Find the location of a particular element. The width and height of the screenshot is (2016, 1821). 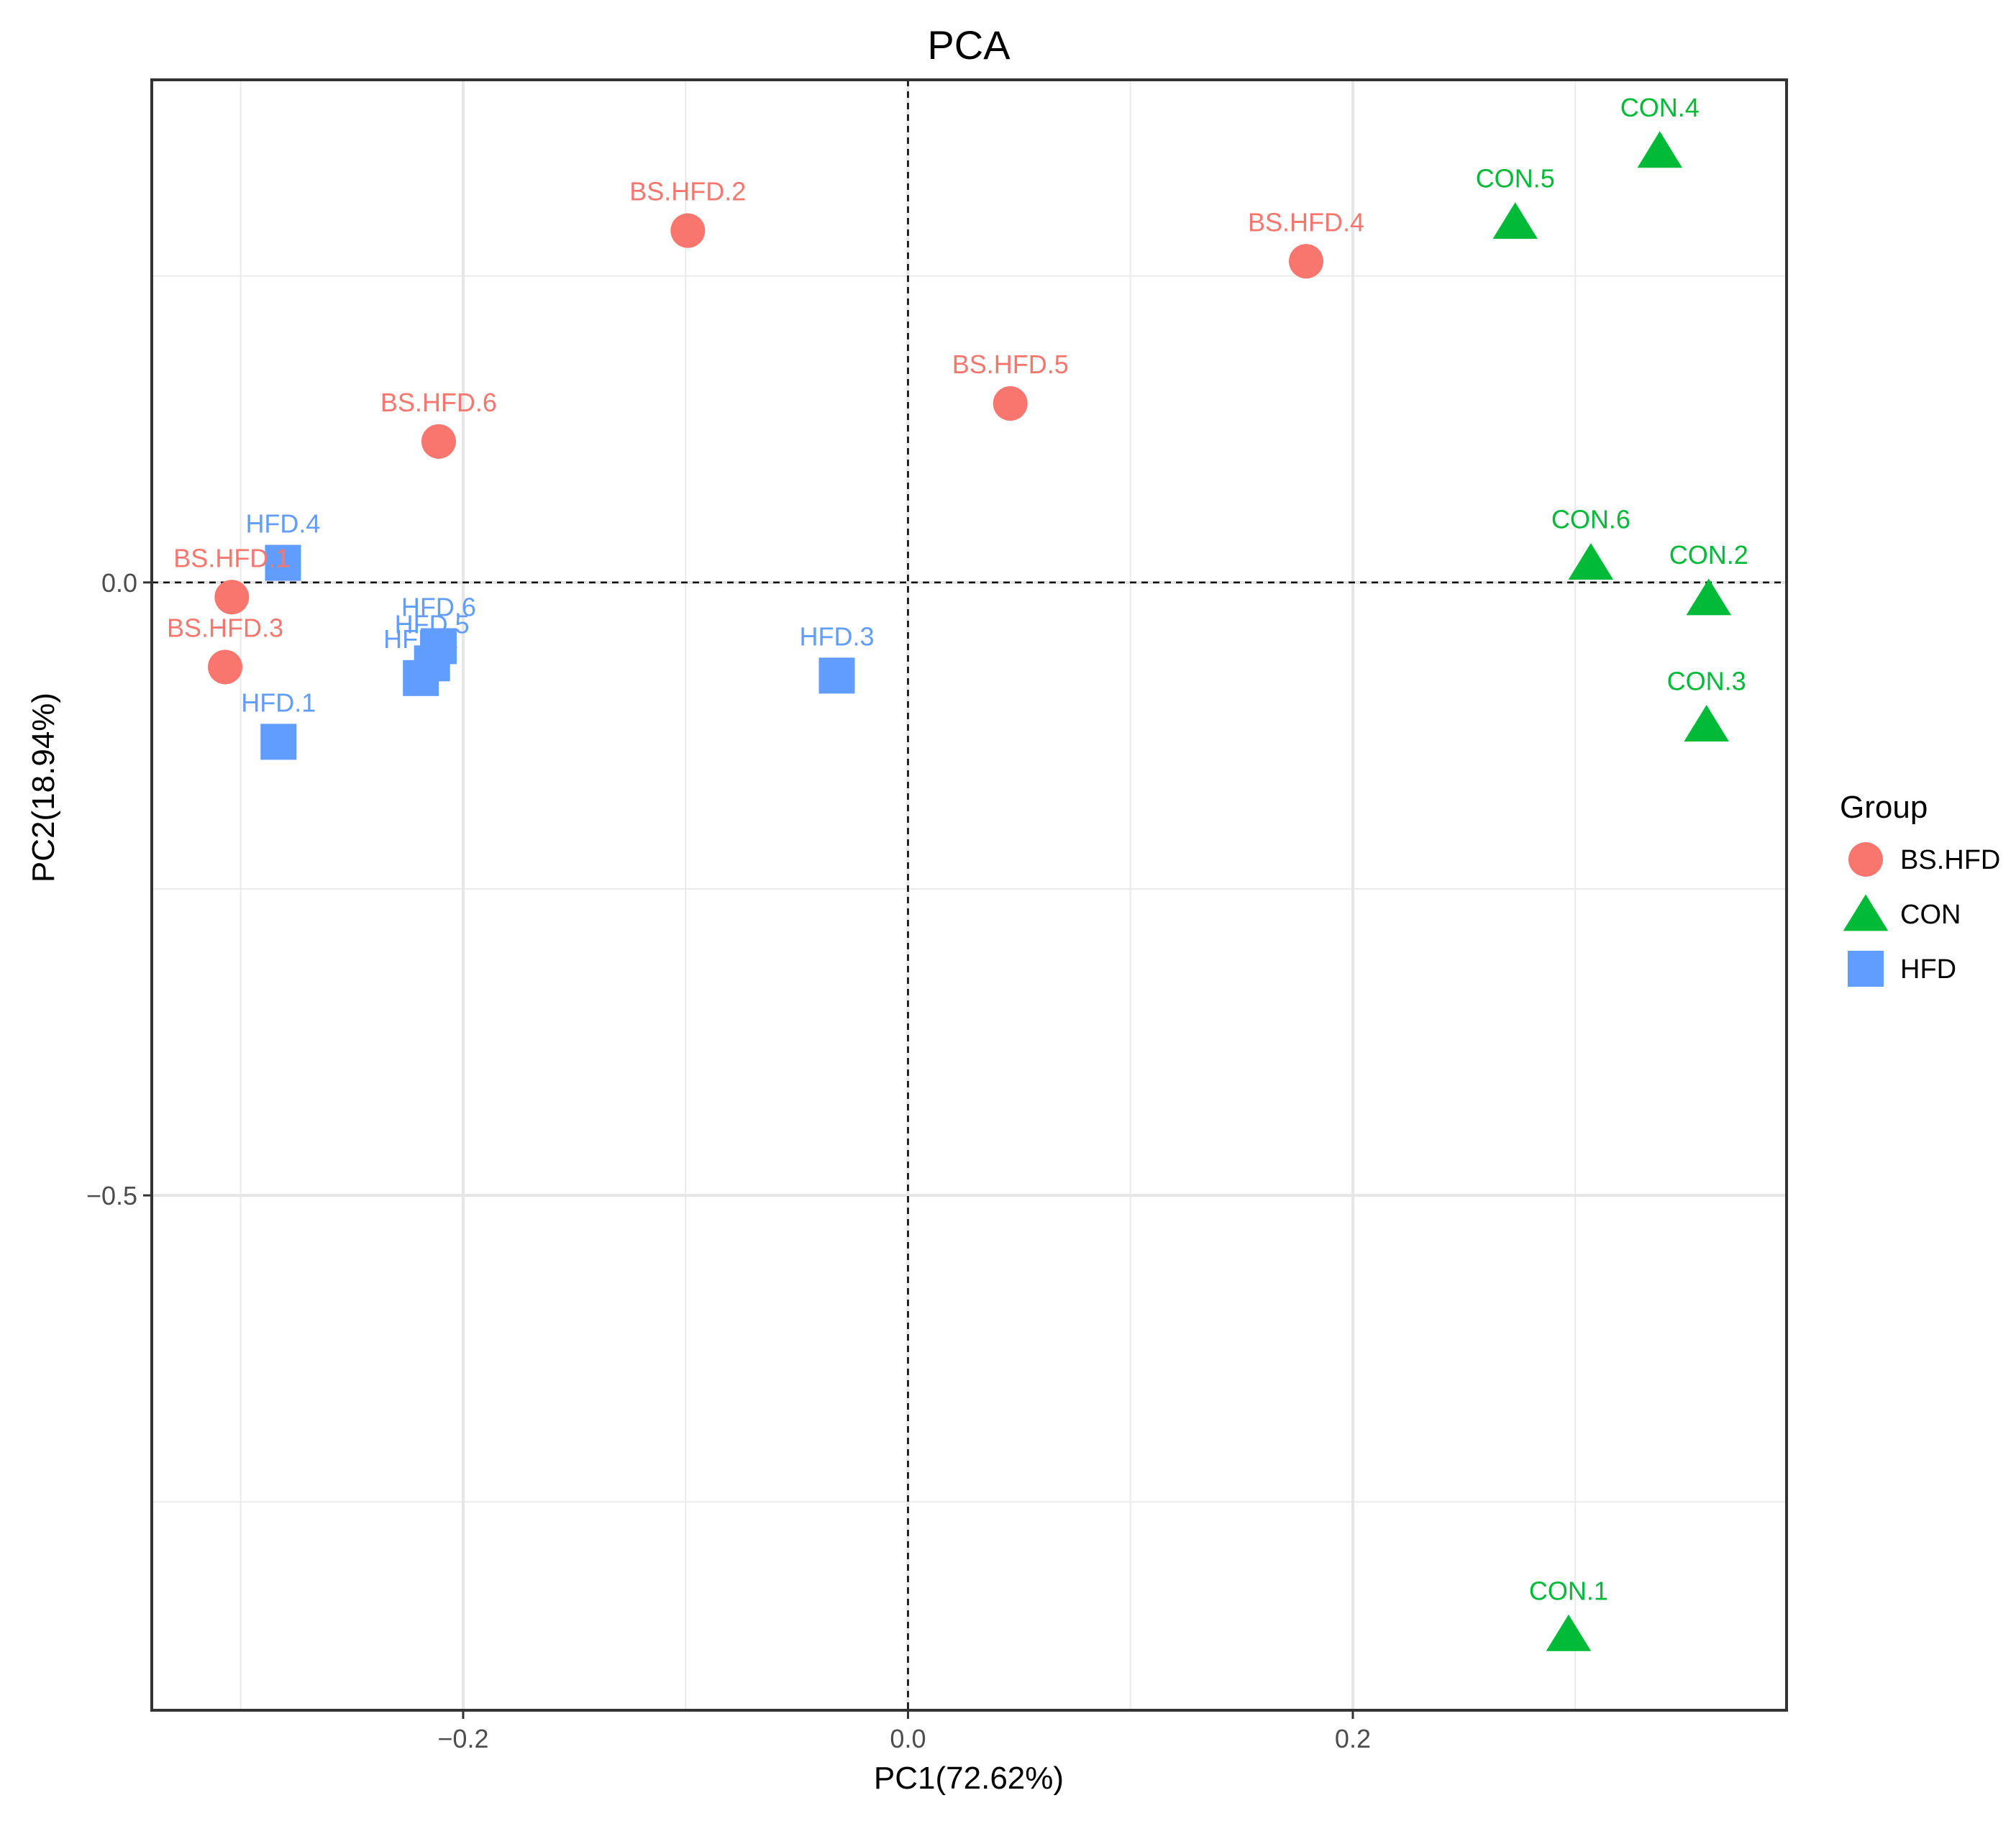

x-tick-label: −0.2 is located at coordinates (463, 1738).